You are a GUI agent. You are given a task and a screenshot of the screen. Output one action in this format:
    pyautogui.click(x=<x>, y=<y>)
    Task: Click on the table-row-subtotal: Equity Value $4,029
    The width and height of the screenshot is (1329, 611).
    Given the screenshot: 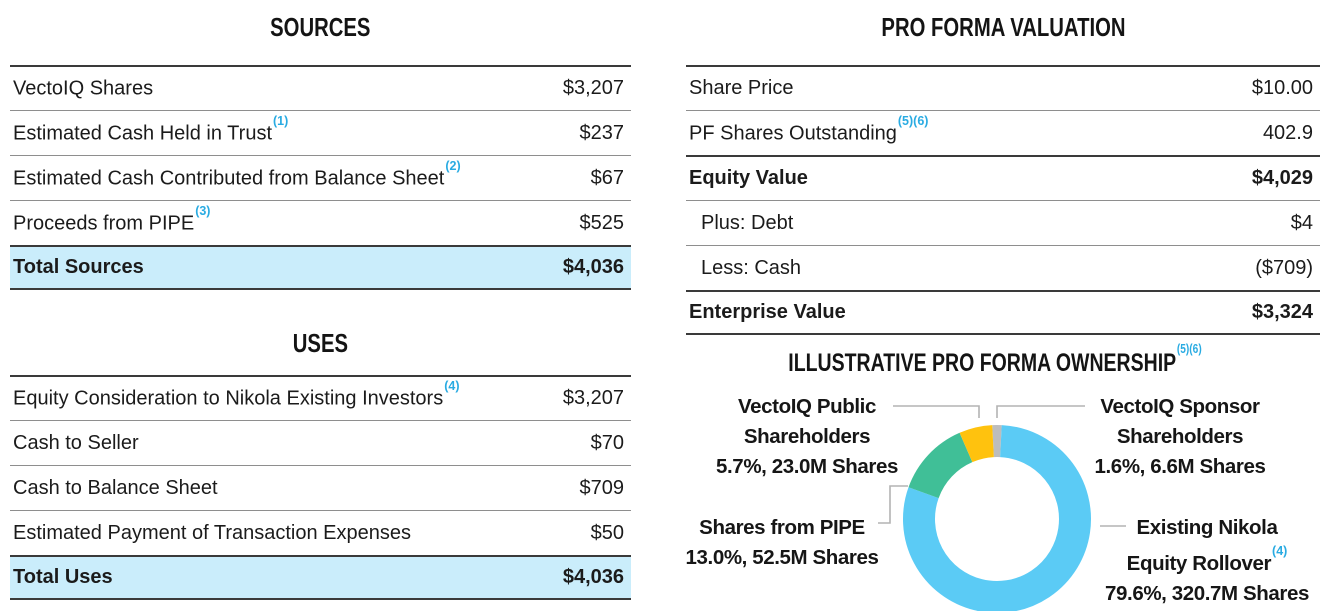 What is the action you would take?
    pyautogui.click(x=1003, y=177)
    